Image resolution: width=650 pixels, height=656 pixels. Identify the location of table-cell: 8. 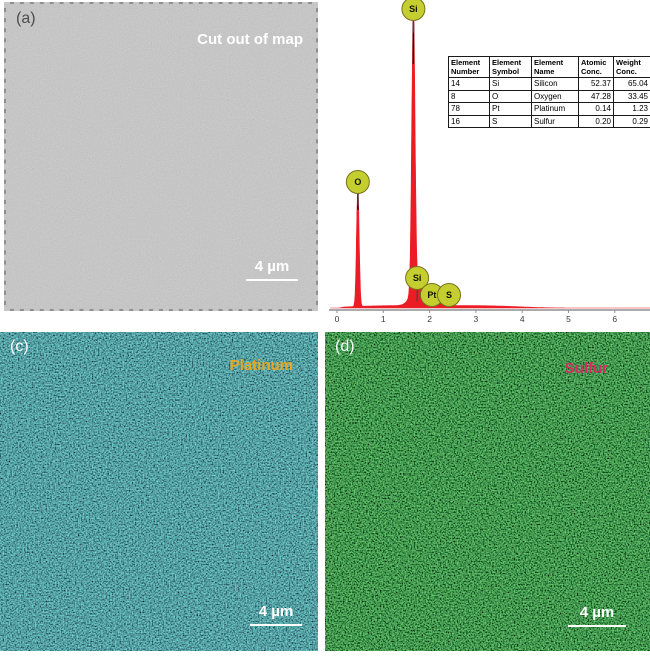
(469, 96).